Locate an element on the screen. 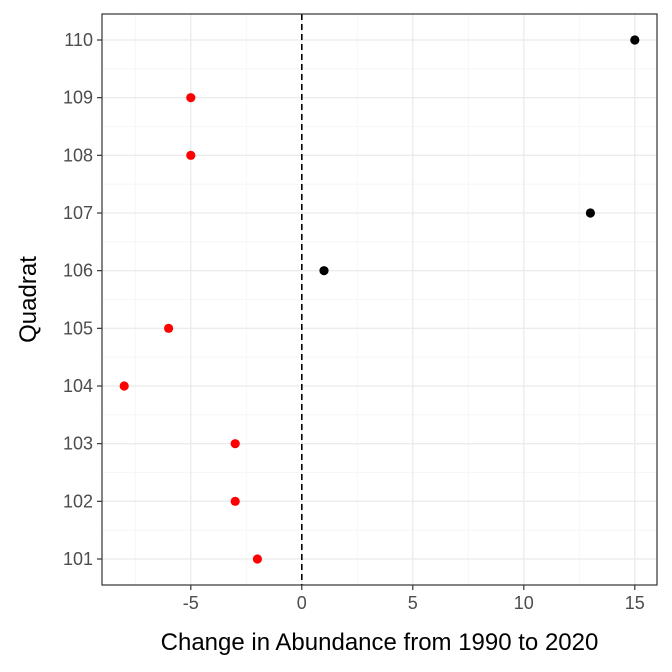 Image resolution: width=672 pixels, height=672 pixels. x-tick-label: 5 is located at coordinates (413, 603).